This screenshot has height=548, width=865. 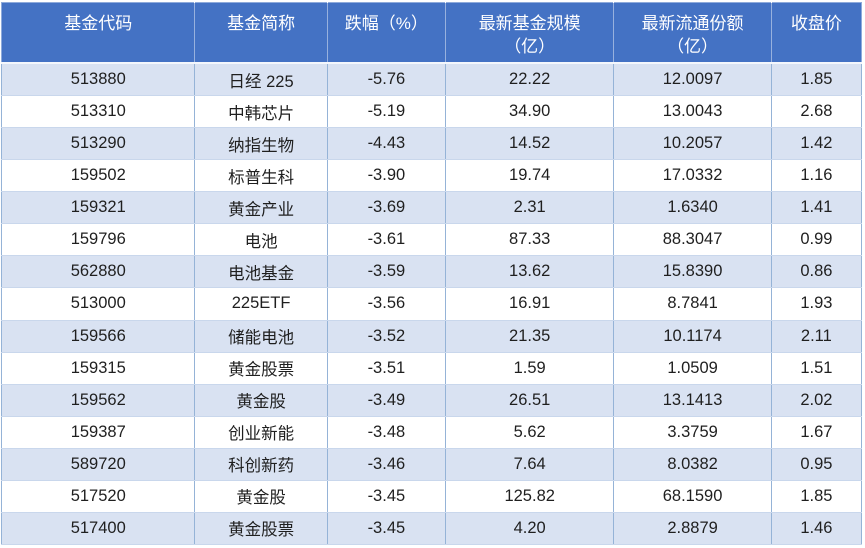 I want to click on cell-fund-name: 科创新药, so click(x=261, y=464).